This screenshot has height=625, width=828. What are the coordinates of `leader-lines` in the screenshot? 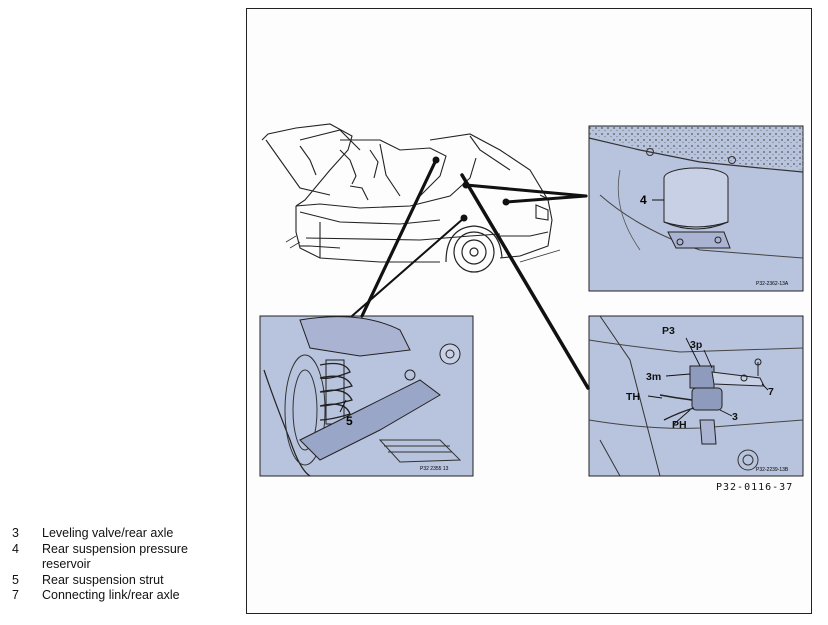 It's located at (470, 274).